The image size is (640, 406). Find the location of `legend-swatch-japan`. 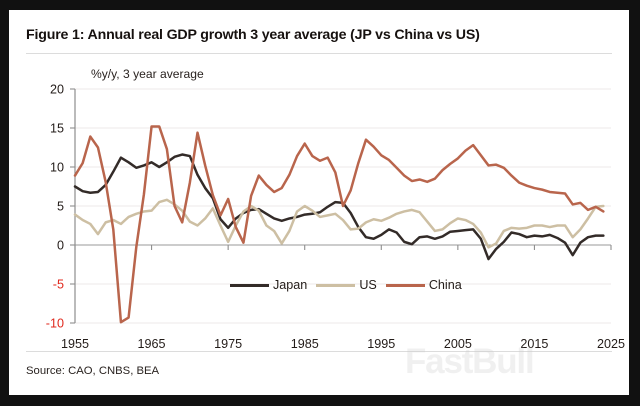

legend-swatch-japan is located at coordinates (249, 285).